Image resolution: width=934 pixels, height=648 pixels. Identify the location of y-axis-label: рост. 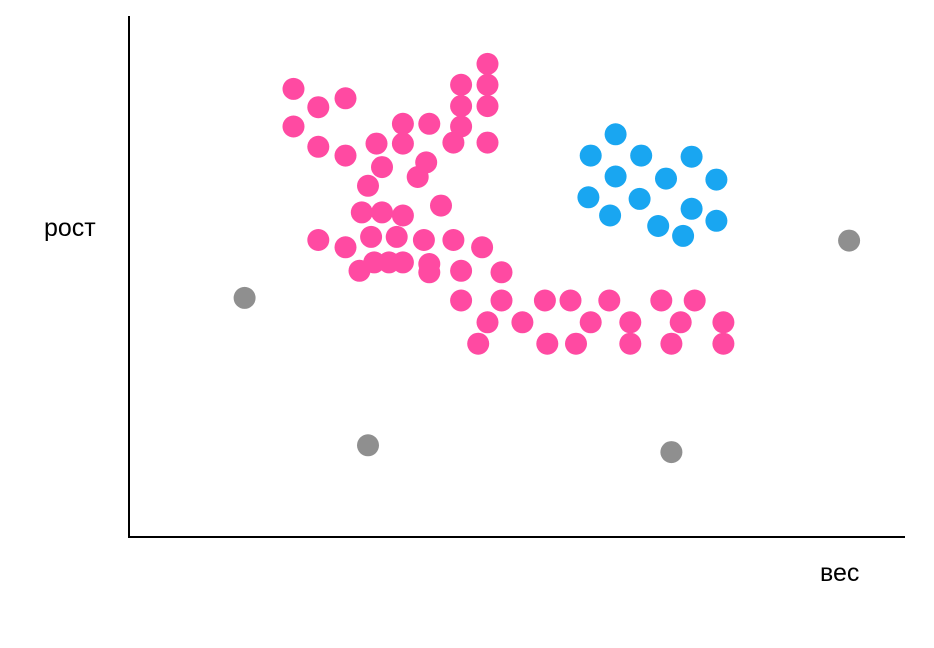
(70, 228).